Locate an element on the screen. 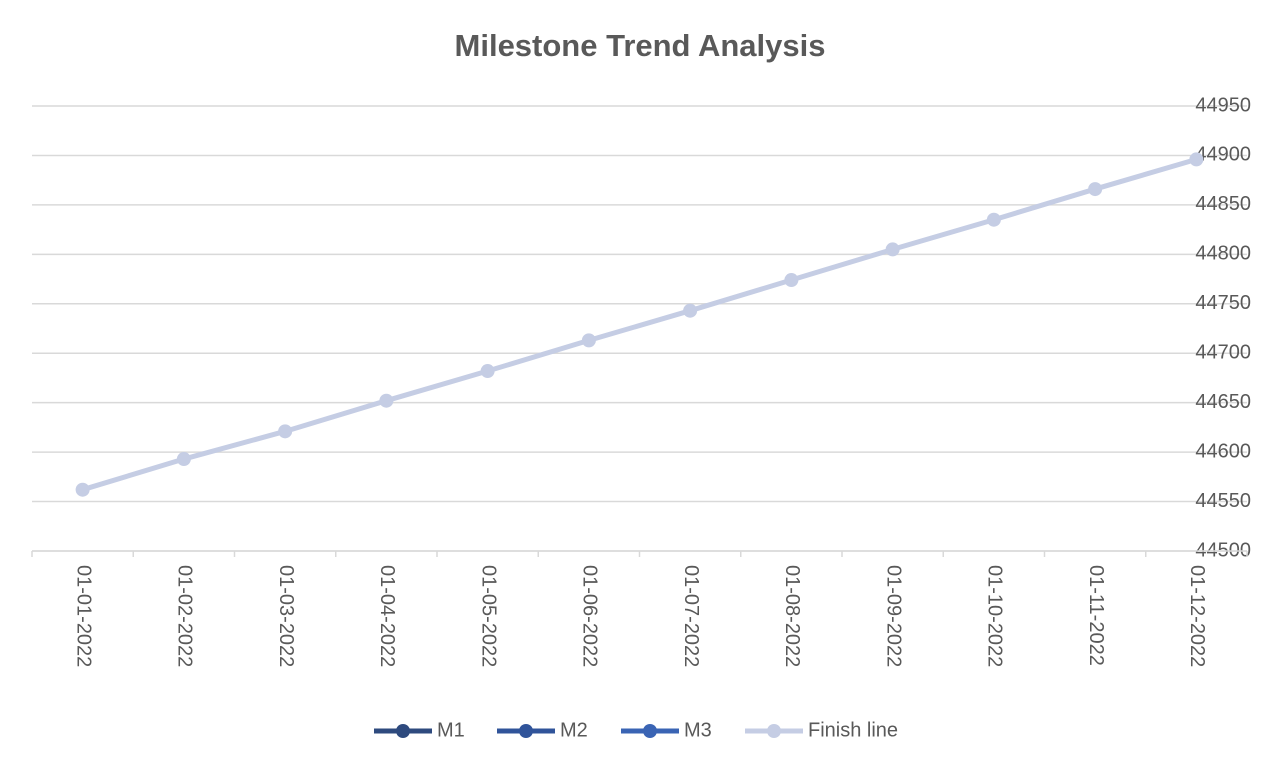 This screenshot has width=1280, height=774. y-tick-label: 44850 is located at coordinates (1223, 204).